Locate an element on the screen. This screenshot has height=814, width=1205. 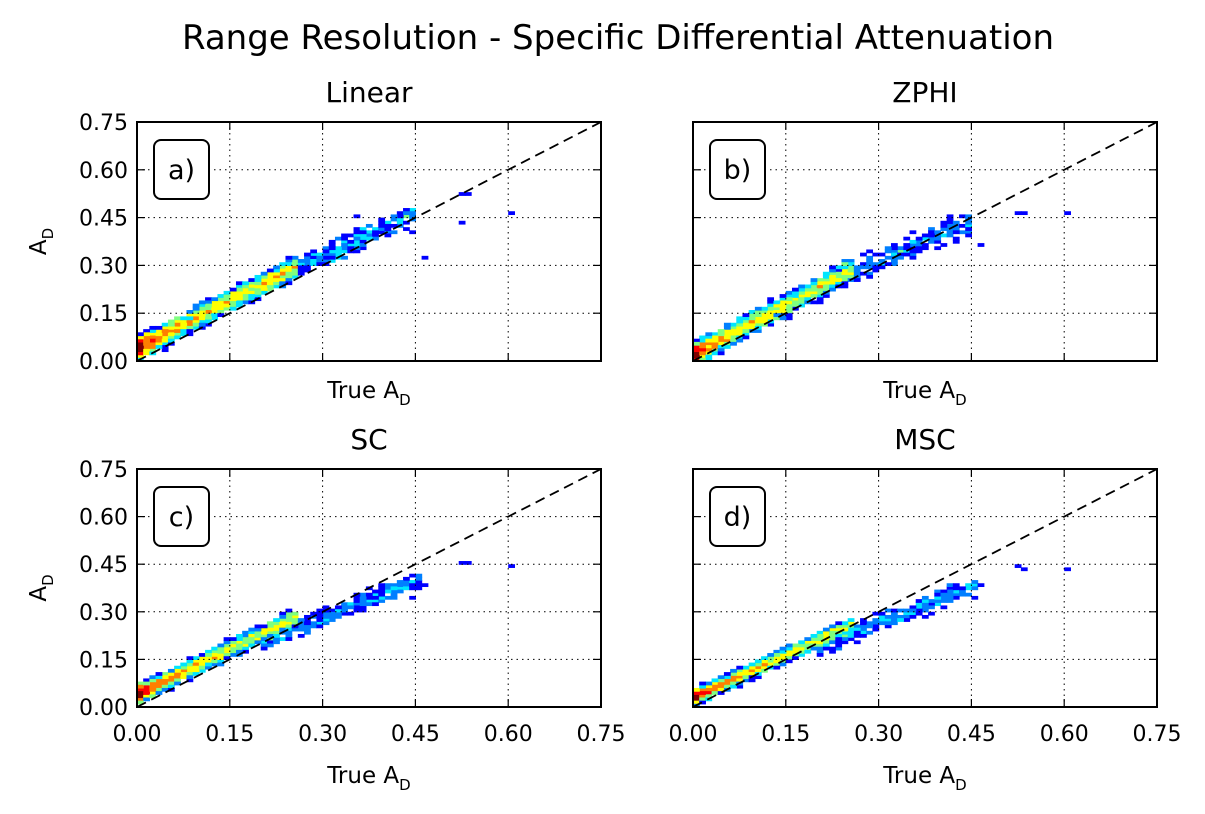
y-tick-label: 0.30 is located at coordinates (103, 266).